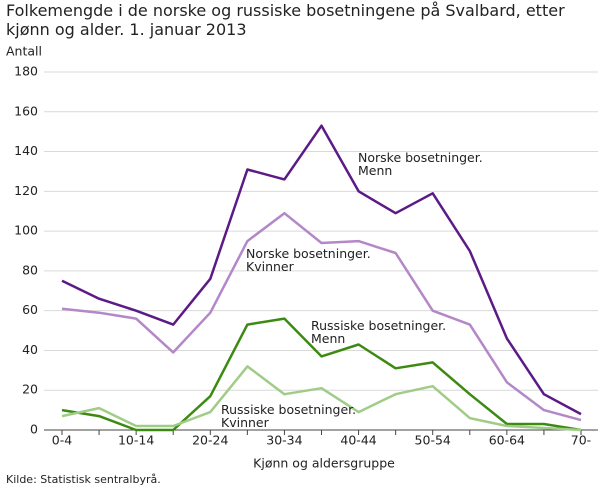  I want to click on x-tick-label: 10-14, so click(136, 440).